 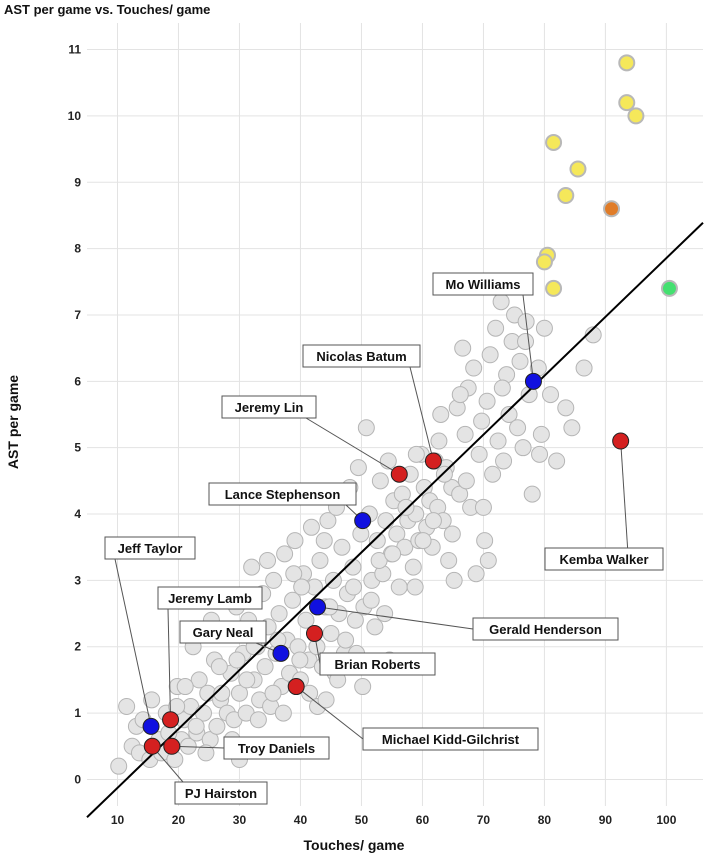 I want to click on x-tick-label: 30, so click(x=240, y=820).